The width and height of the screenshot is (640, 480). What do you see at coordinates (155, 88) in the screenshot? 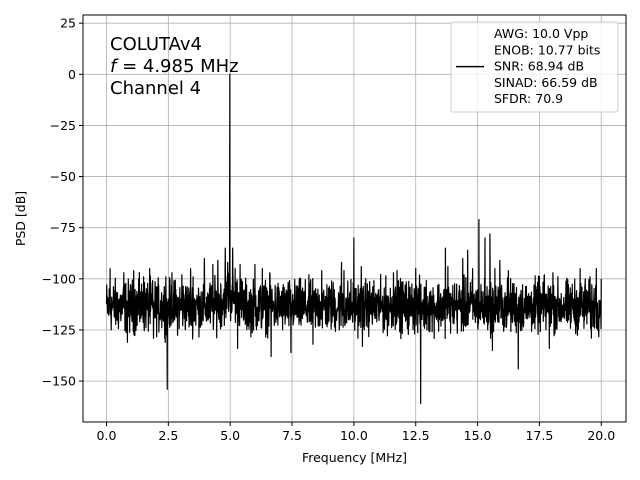
I see `annotation-channel: Channel 4` at bounding box center [155, 88].